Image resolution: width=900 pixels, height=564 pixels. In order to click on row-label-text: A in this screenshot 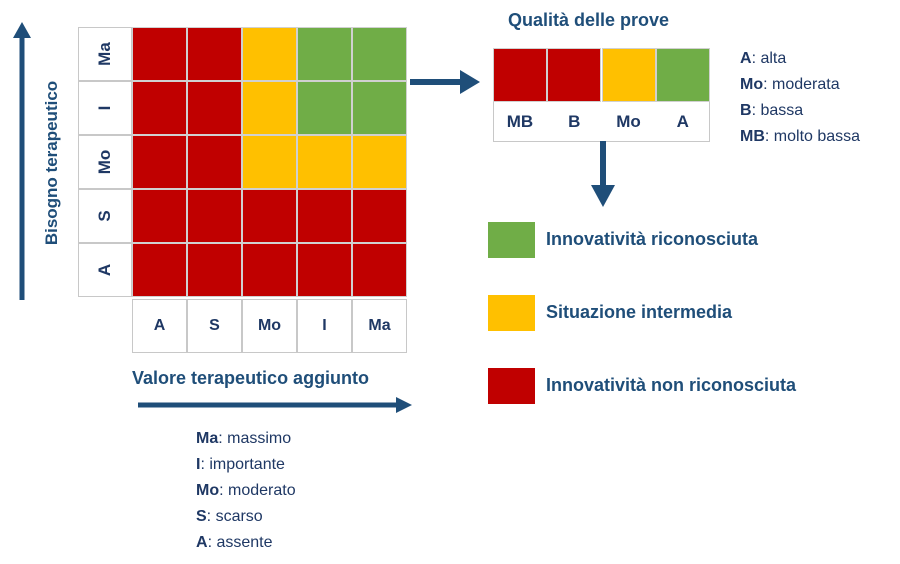, I will do `click(104, 270)`.